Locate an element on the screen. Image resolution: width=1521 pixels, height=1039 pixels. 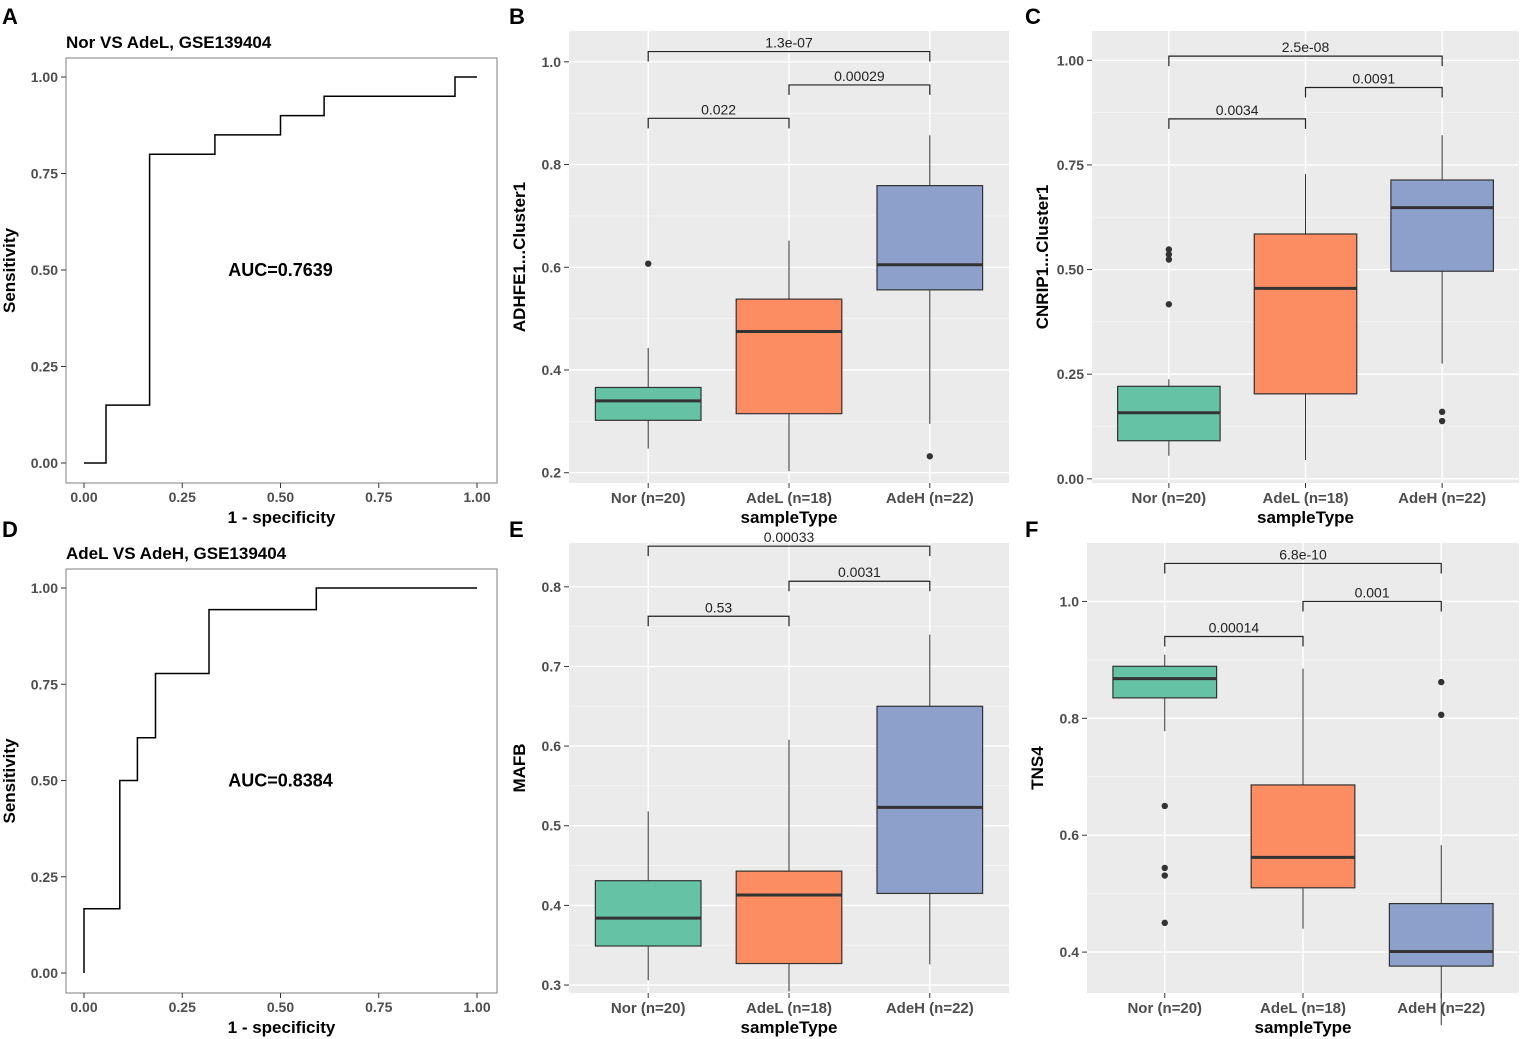
panel-title: Nor VS AdeL, GSE139404 is located at coordinates (169, 42).